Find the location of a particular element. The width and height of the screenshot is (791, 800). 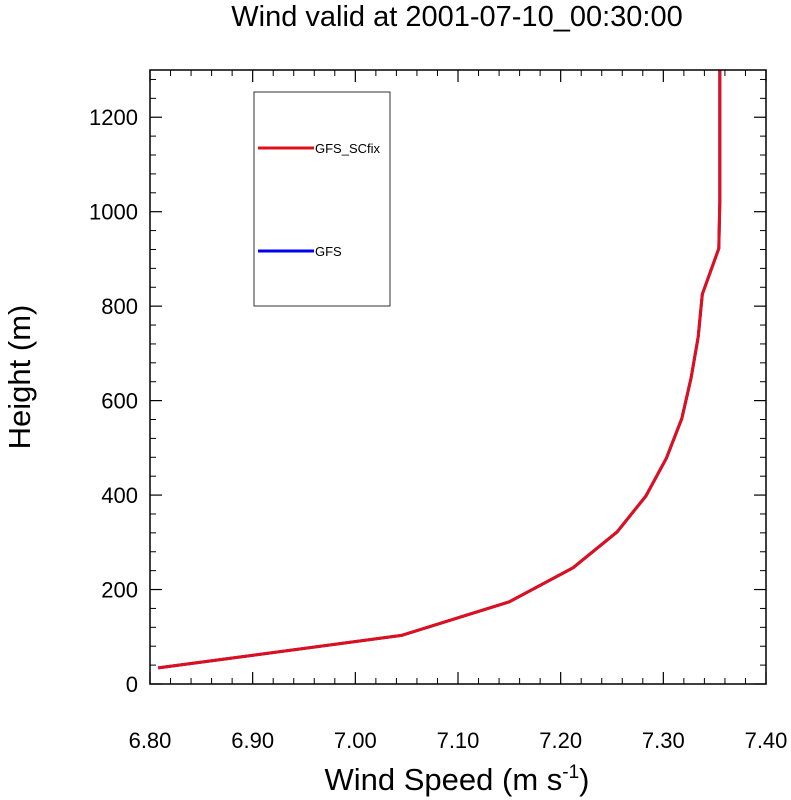

legend-label: GFS_SCfix is located at coordinates (348, 148).